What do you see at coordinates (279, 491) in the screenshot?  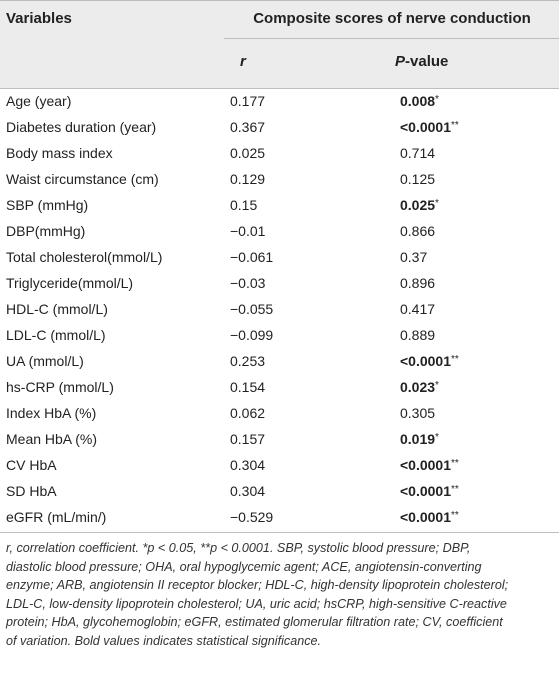 I see `table-row: SD HbA 0.304 <0.0001**` at bounding box center [279, 491].